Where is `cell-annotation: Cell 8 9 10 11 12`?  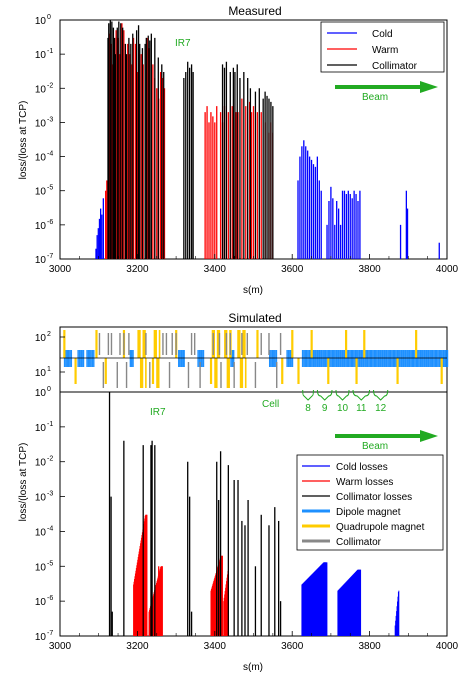 cell-annotation: Cell 8 9 10 11 12 is located at coordinates (325, 401).